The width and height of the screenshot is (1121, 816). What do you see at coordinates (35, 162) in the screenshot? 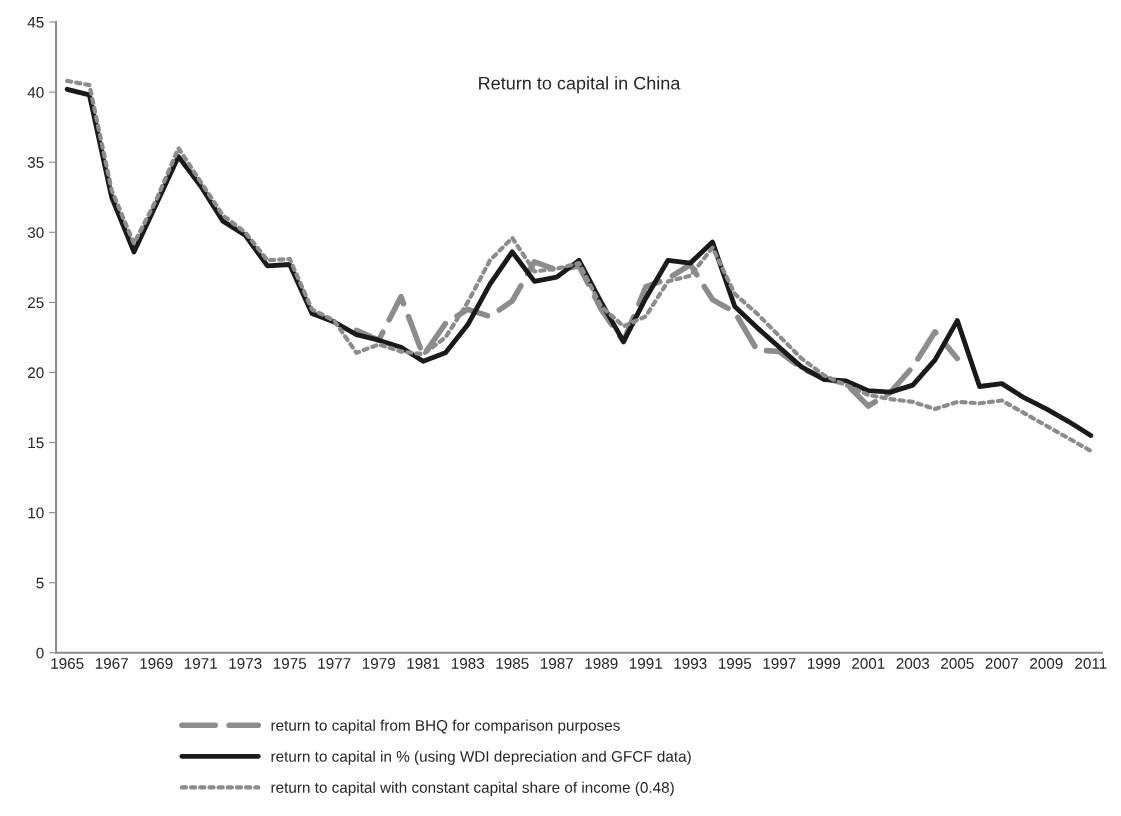
I see `y-tick-label: 35` at bounding box center [35, 162].